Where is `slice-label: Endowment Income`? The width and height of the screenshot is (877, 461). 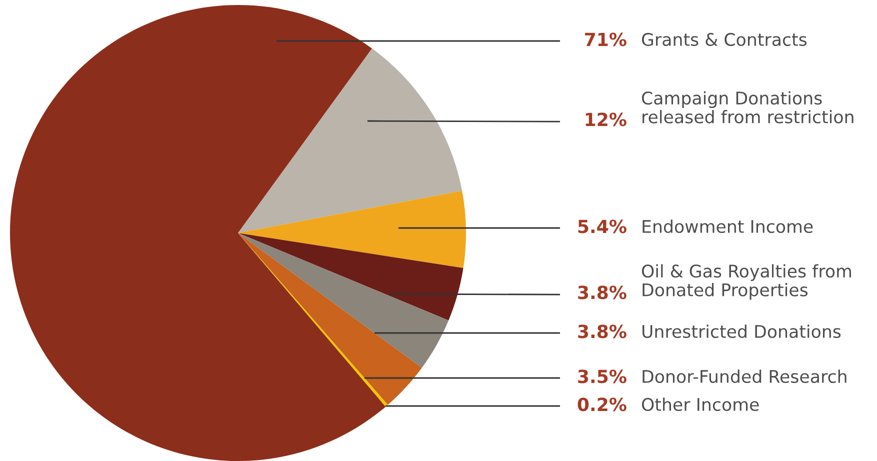
slice-label: Endowment Income is located at coordinates (727, 227).